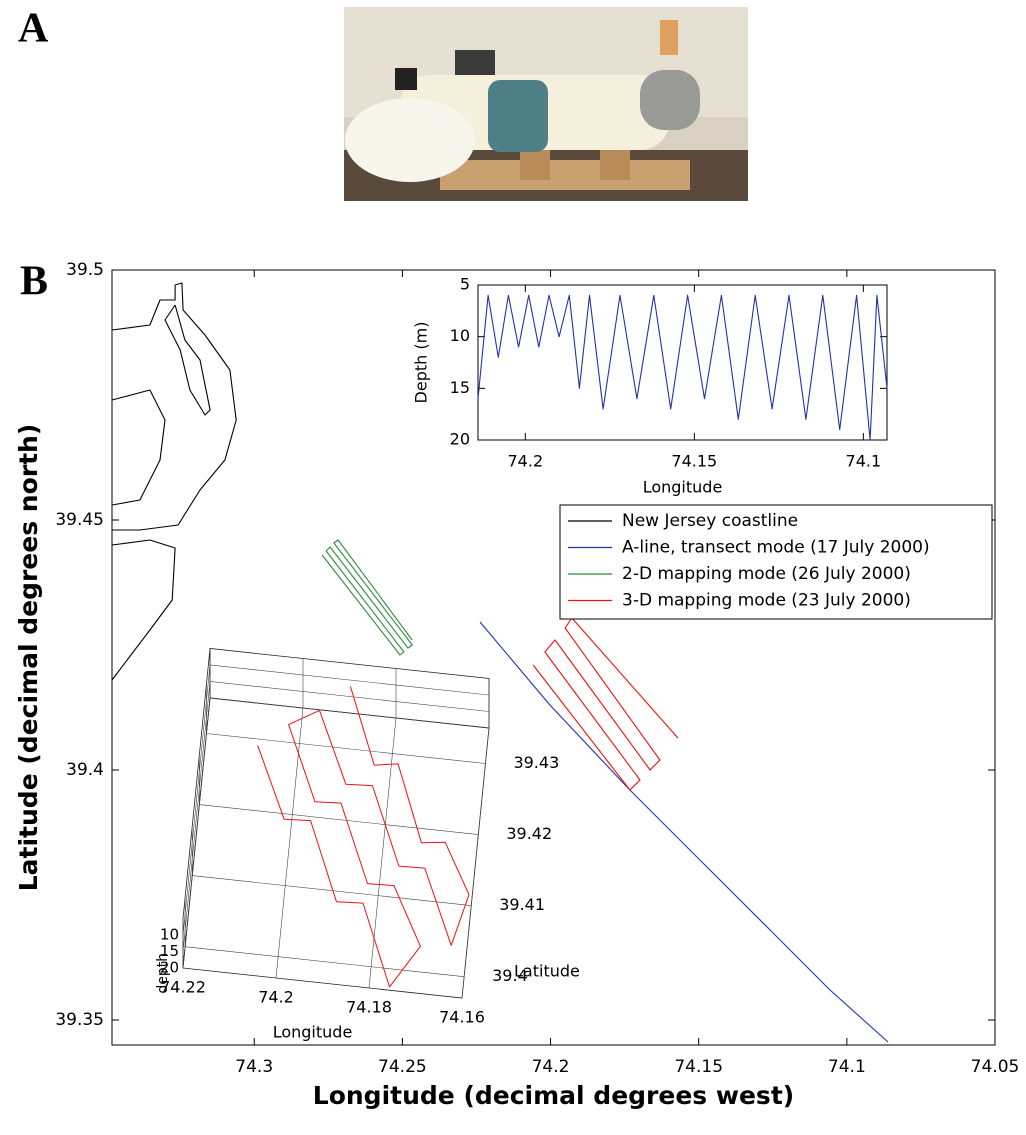 Image resolution: width=1026 pixels, height=1135 pixels. What do you see at coordinates (28, 658) in the screenshot?
I see `y-axis-label: Latitude (decimal degrees north)` at bounding box center [28, 658].